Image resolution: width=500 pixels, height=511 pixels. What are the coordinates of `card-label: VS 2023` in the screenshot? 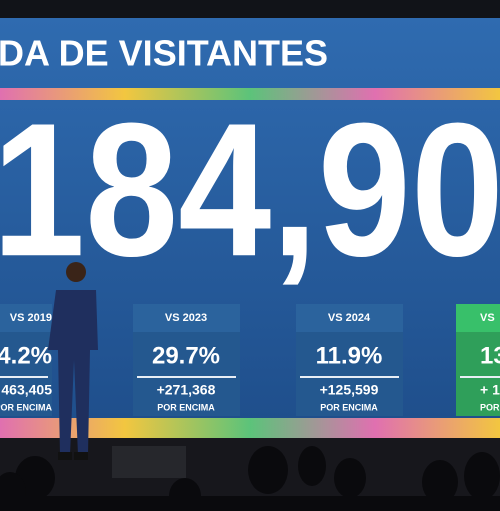 It's located at (186, 318).